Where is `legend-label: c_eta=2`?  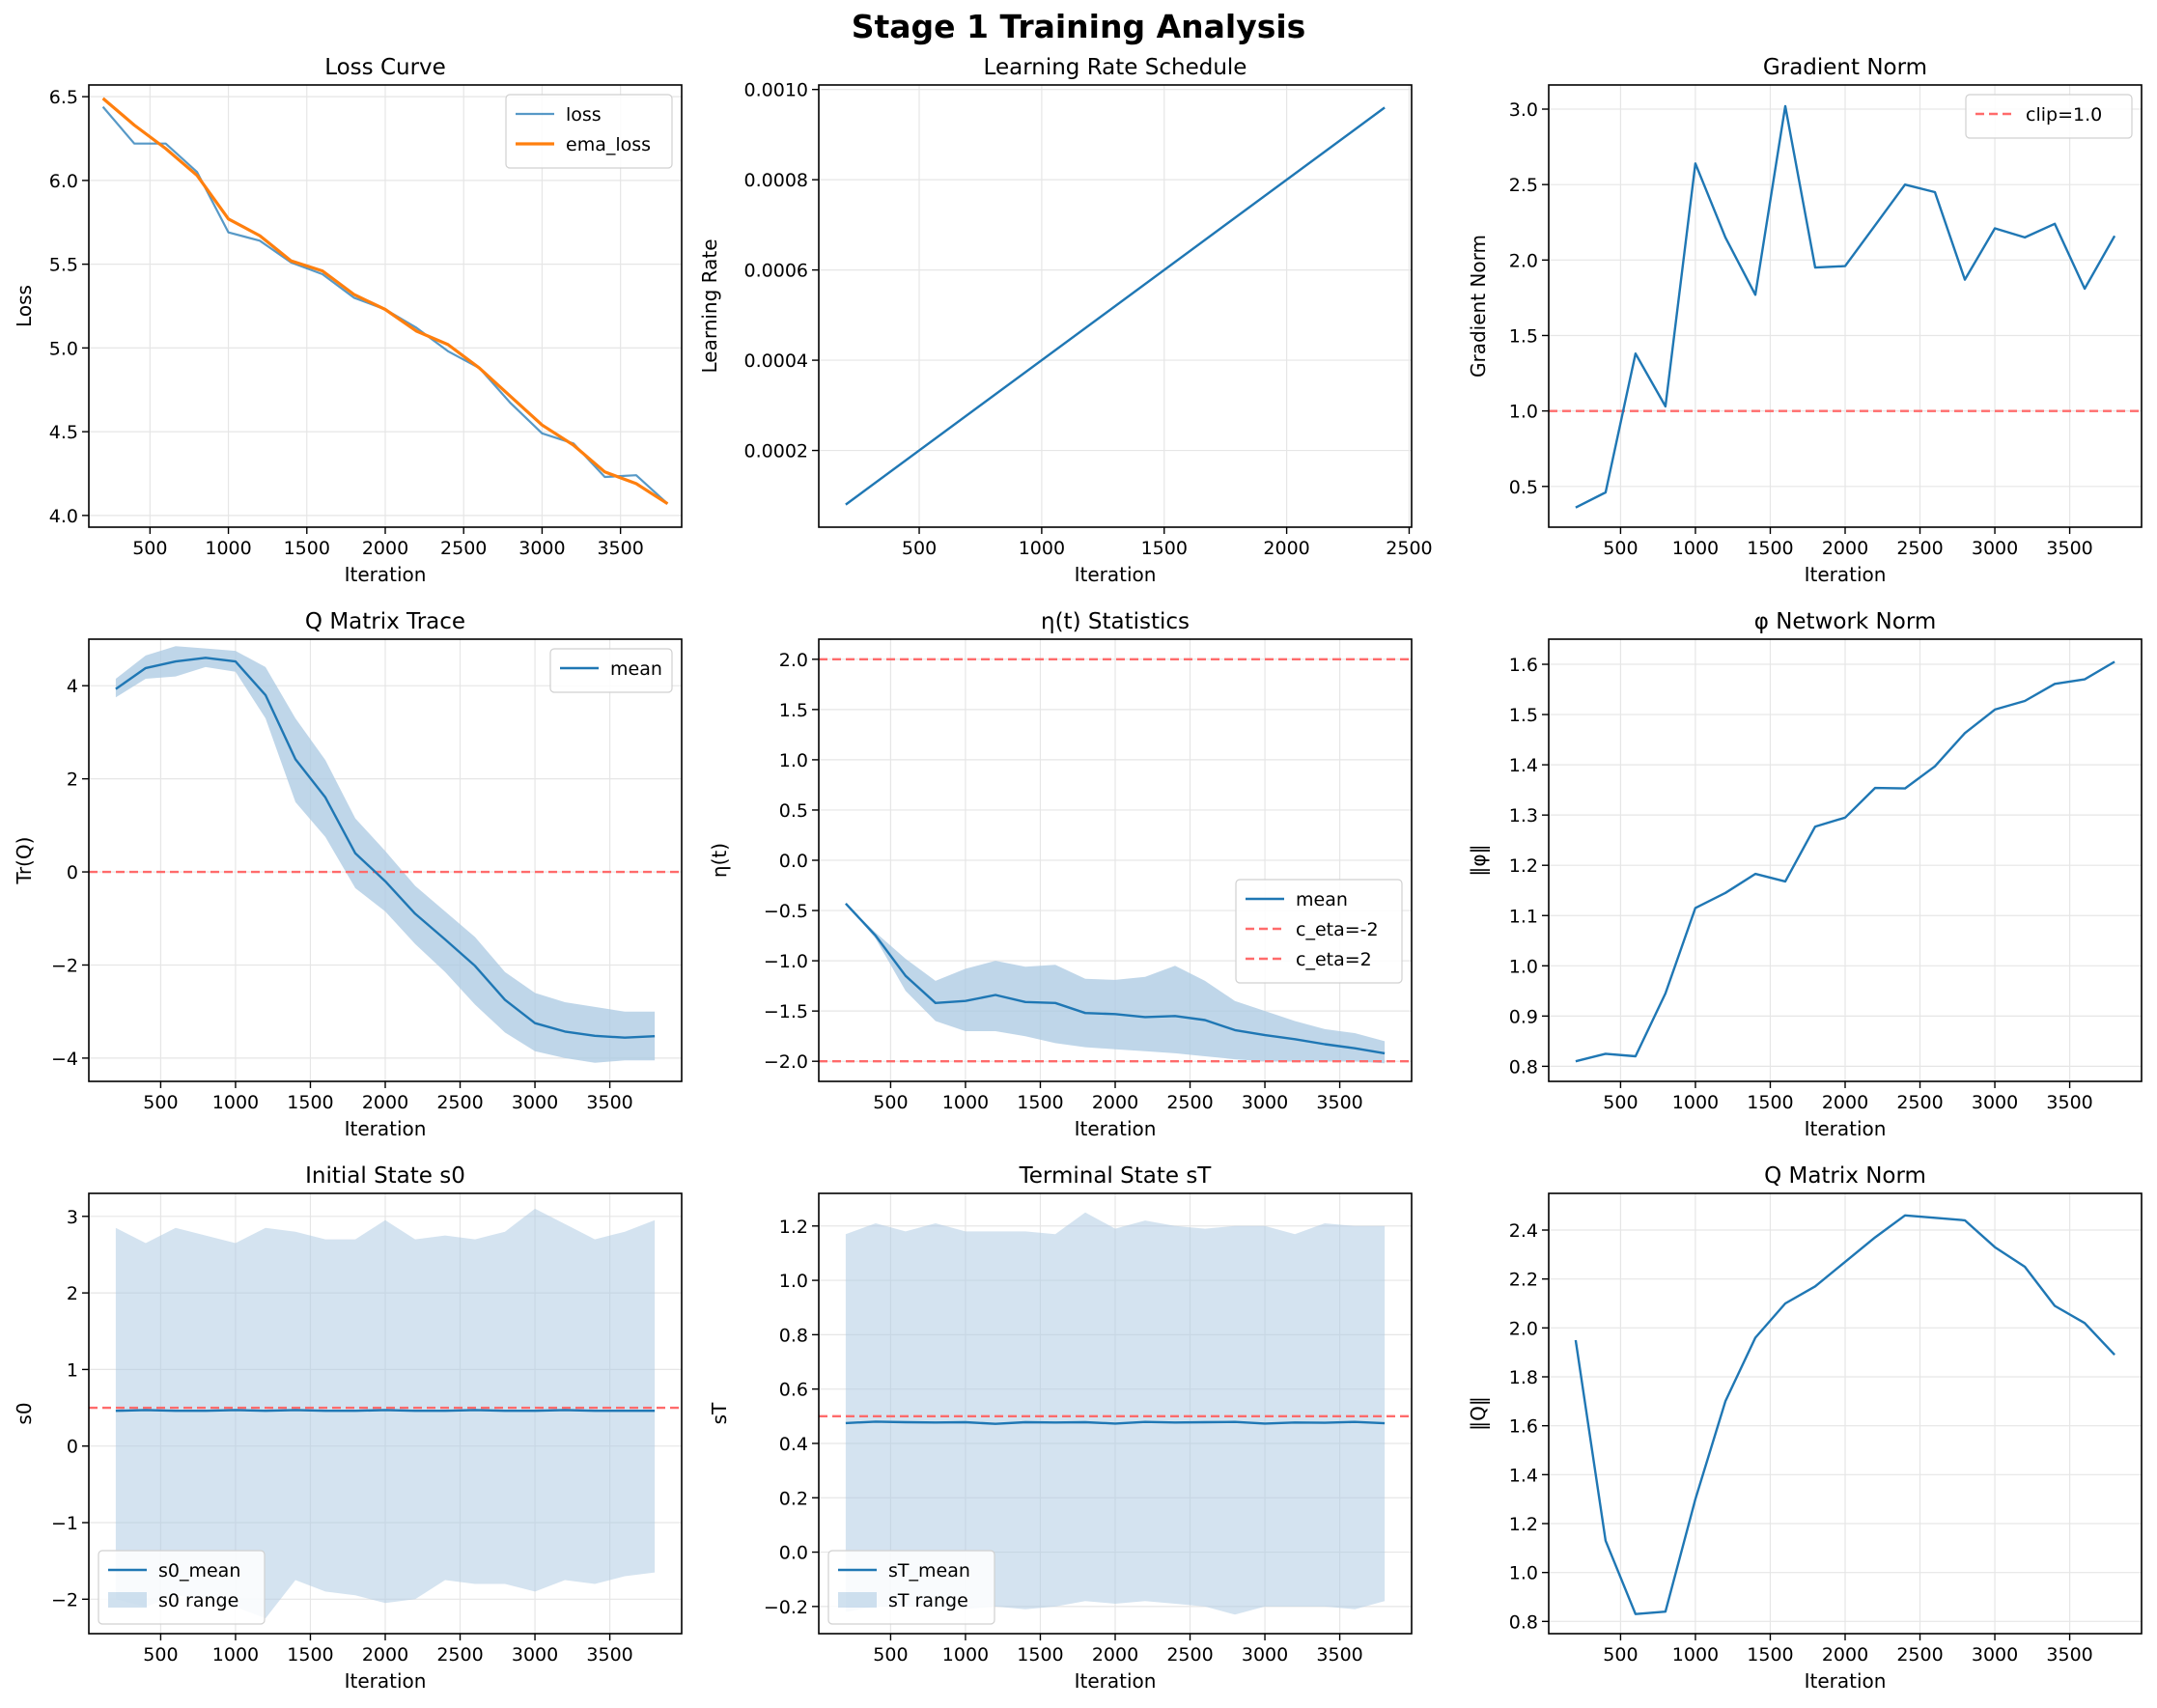 legend-label: c_eta=2 is located at coordinates (1334, 960).